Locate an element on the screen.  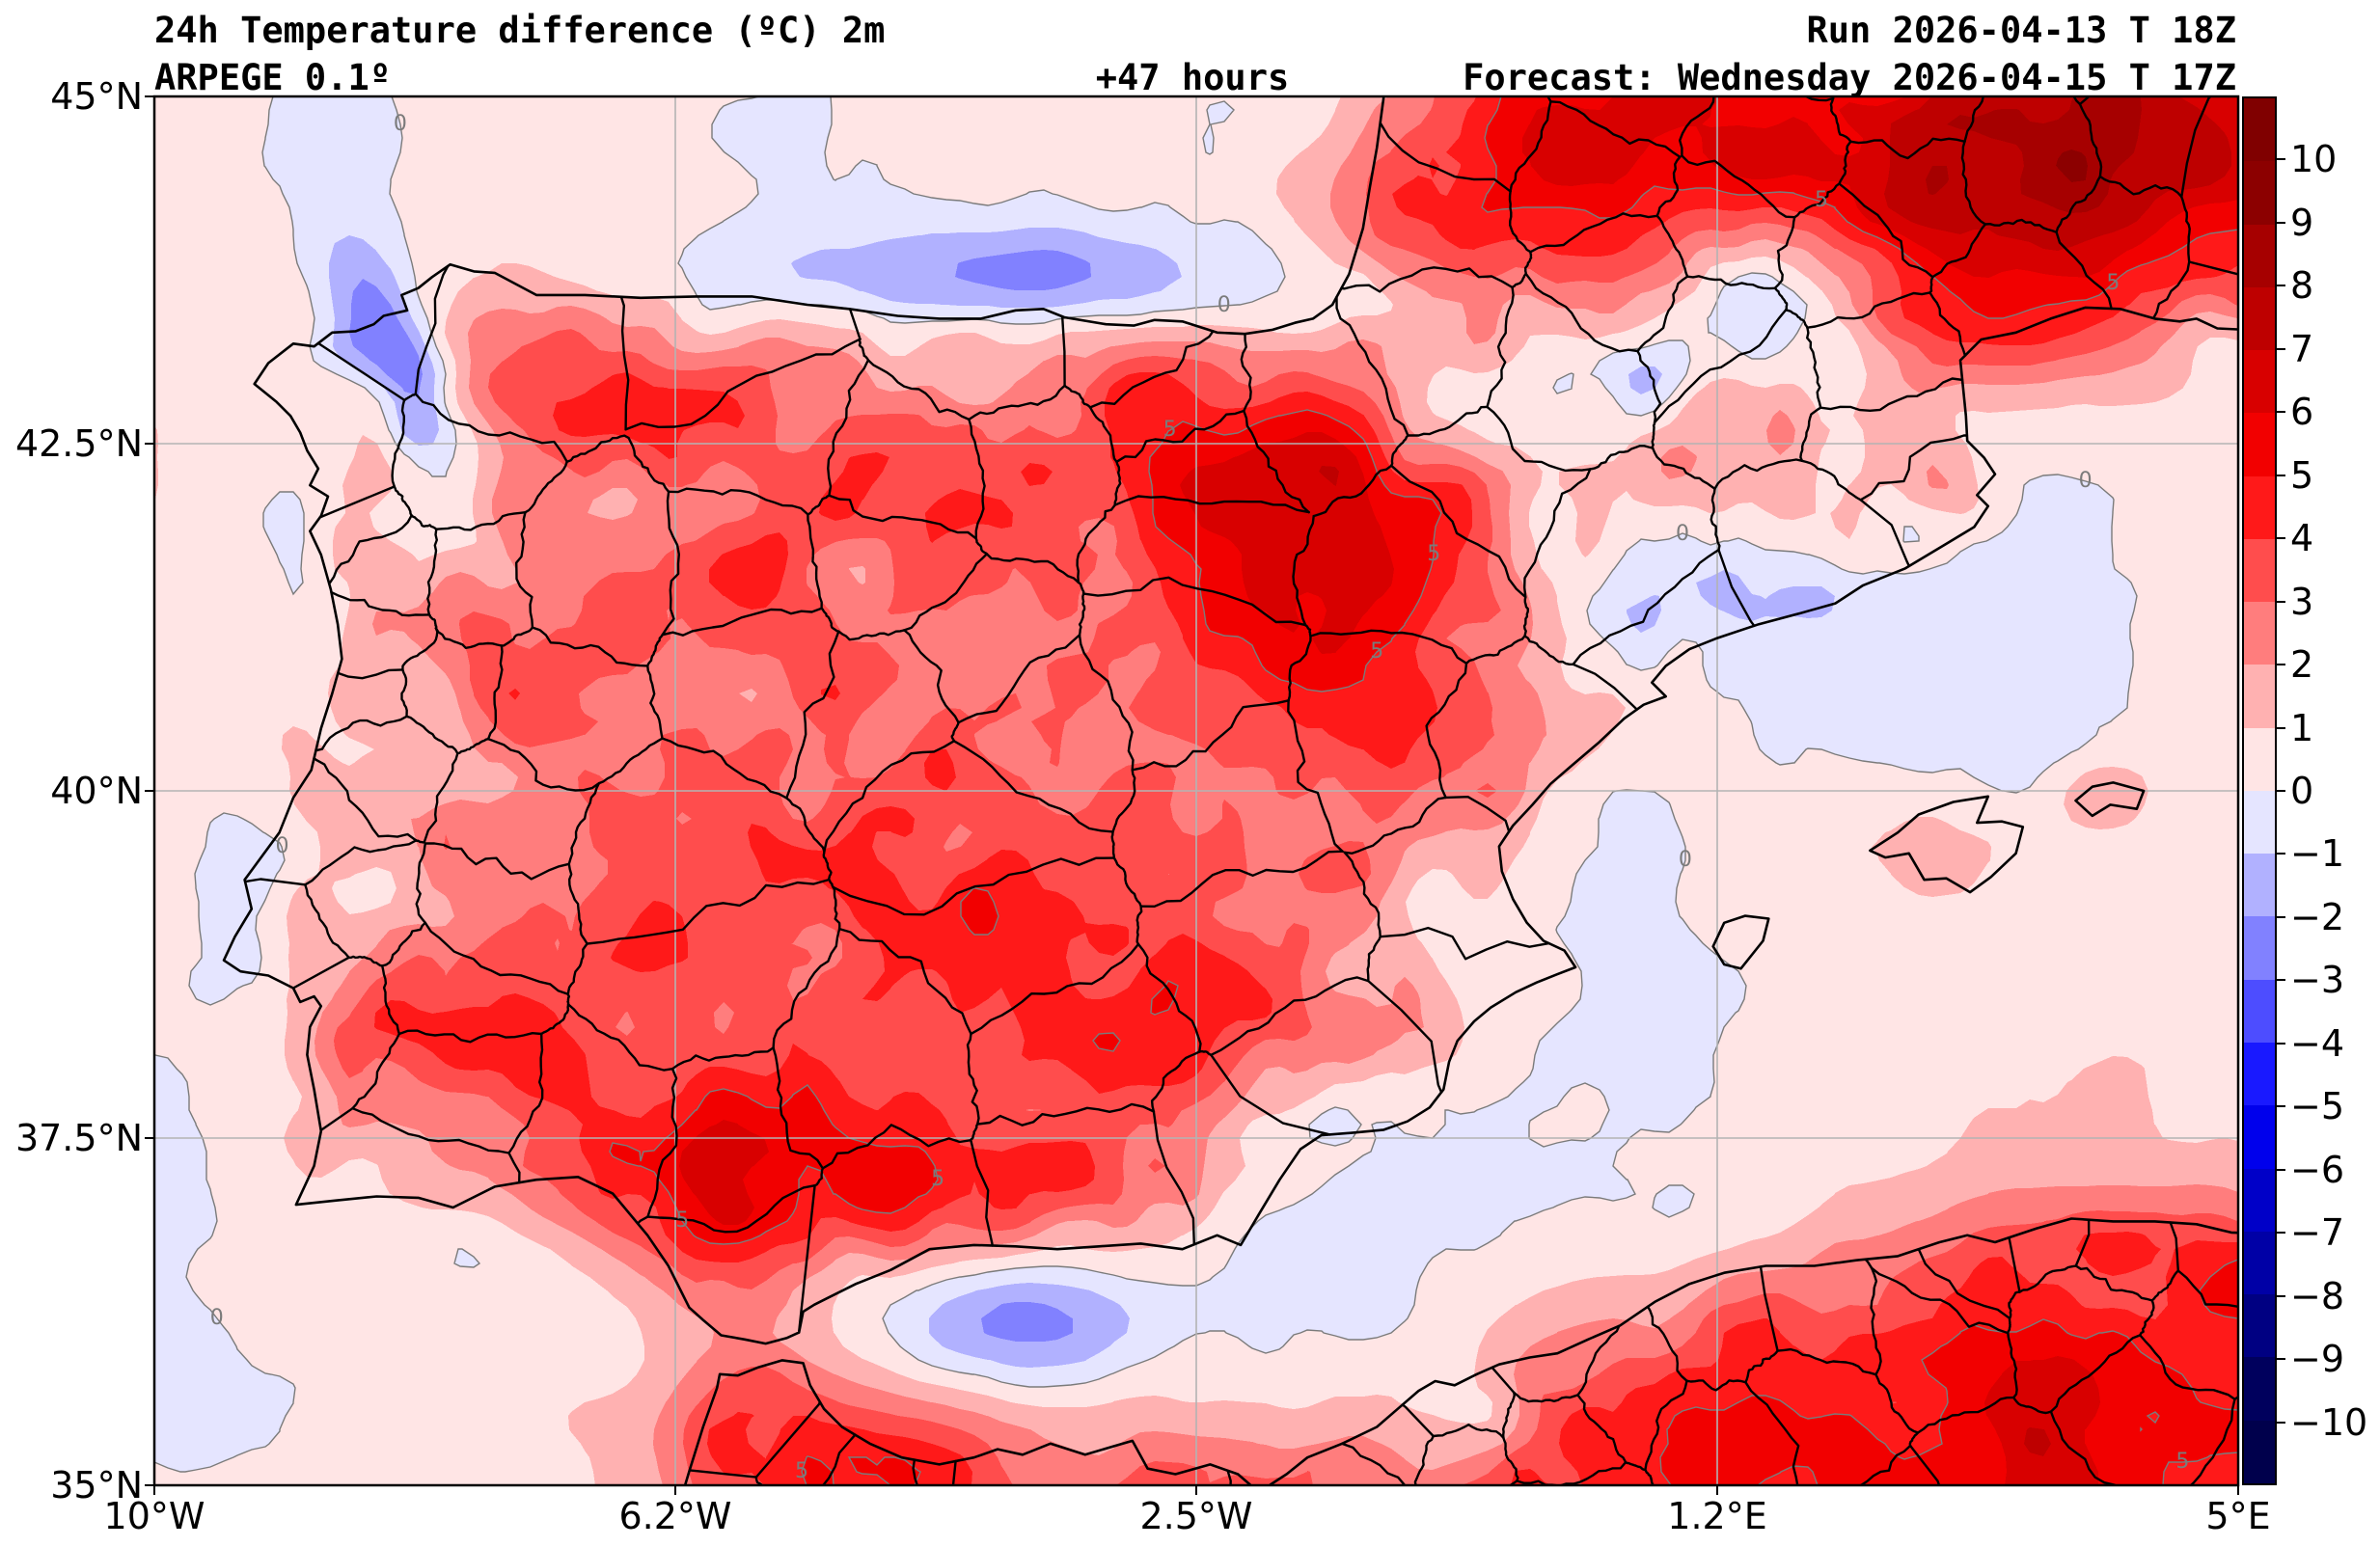
colorbar is located at coordinates (2259, 791).